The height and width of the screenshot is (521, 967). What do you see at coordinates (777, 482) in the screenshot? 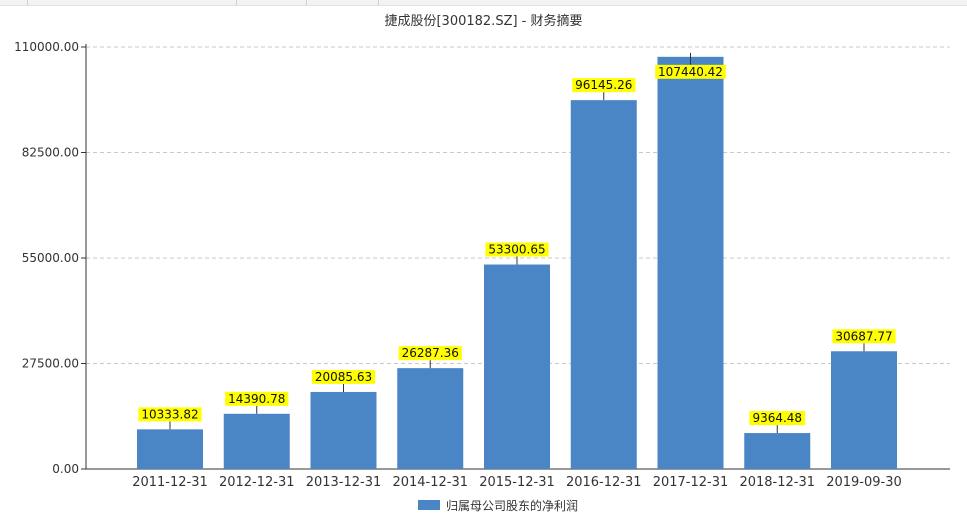
I see `x-tick-label: 2018-12-31` at bounding box center [777, 482].